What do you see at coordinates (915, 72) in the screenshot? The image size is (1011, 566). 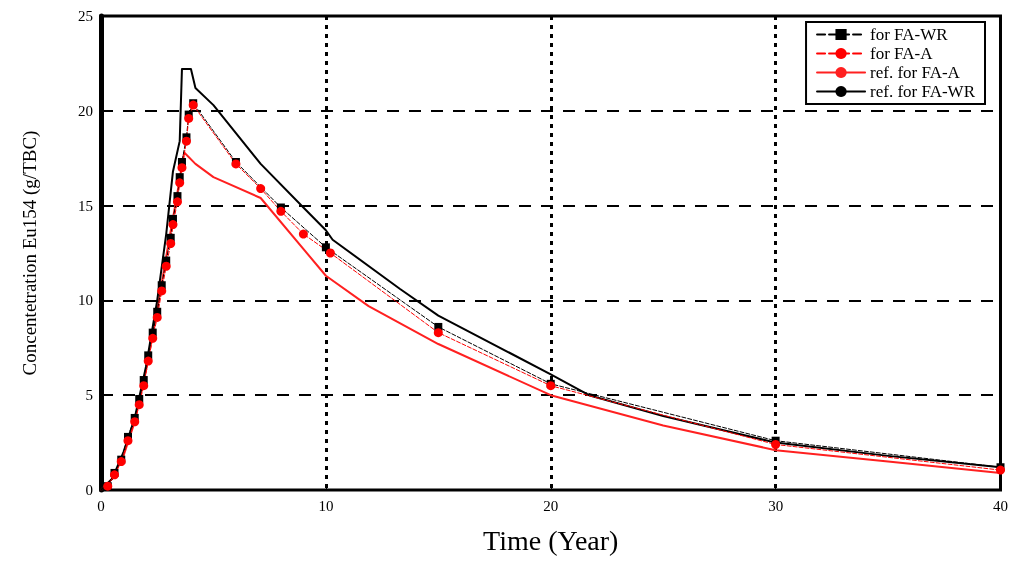 I see `legend-label: ref. for FA-A` at bounding box center [915, 72].